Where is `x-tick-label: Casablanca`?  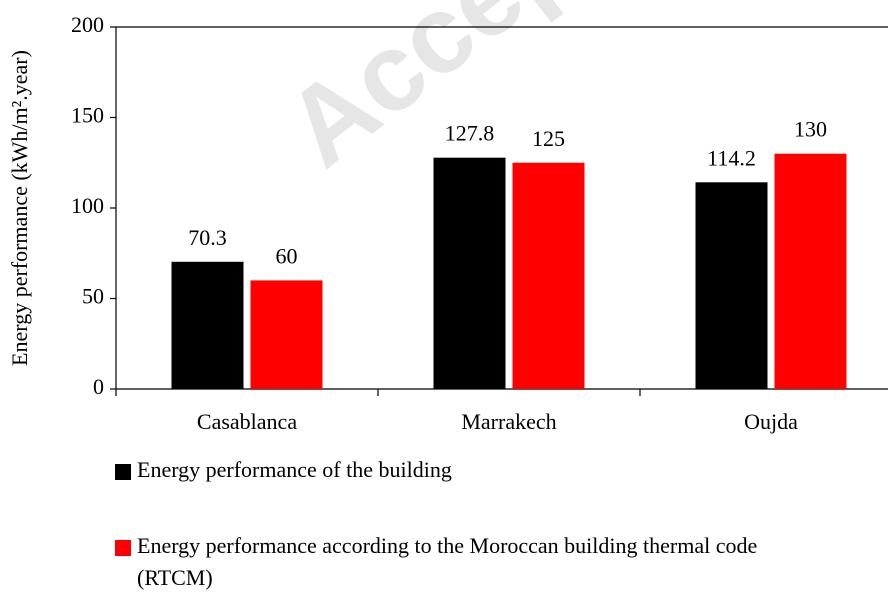 x-tick-label: Casablanca is located at coordinates (247, 421).